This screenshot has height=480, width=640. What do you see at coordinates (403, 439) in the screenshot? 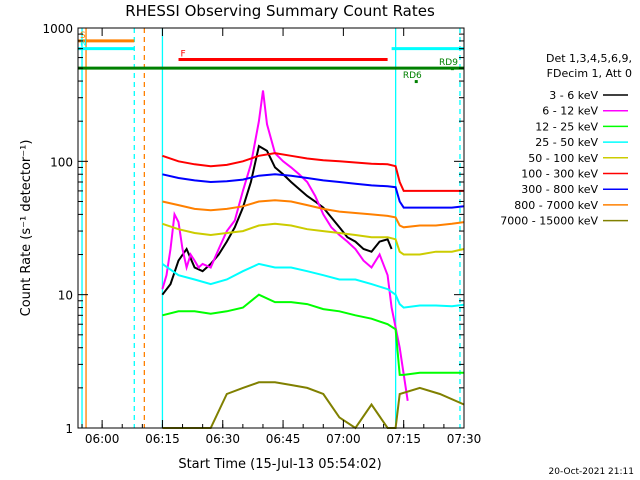
I see `x-tick-label-5: 07:15` at bounding box center [403, 439].